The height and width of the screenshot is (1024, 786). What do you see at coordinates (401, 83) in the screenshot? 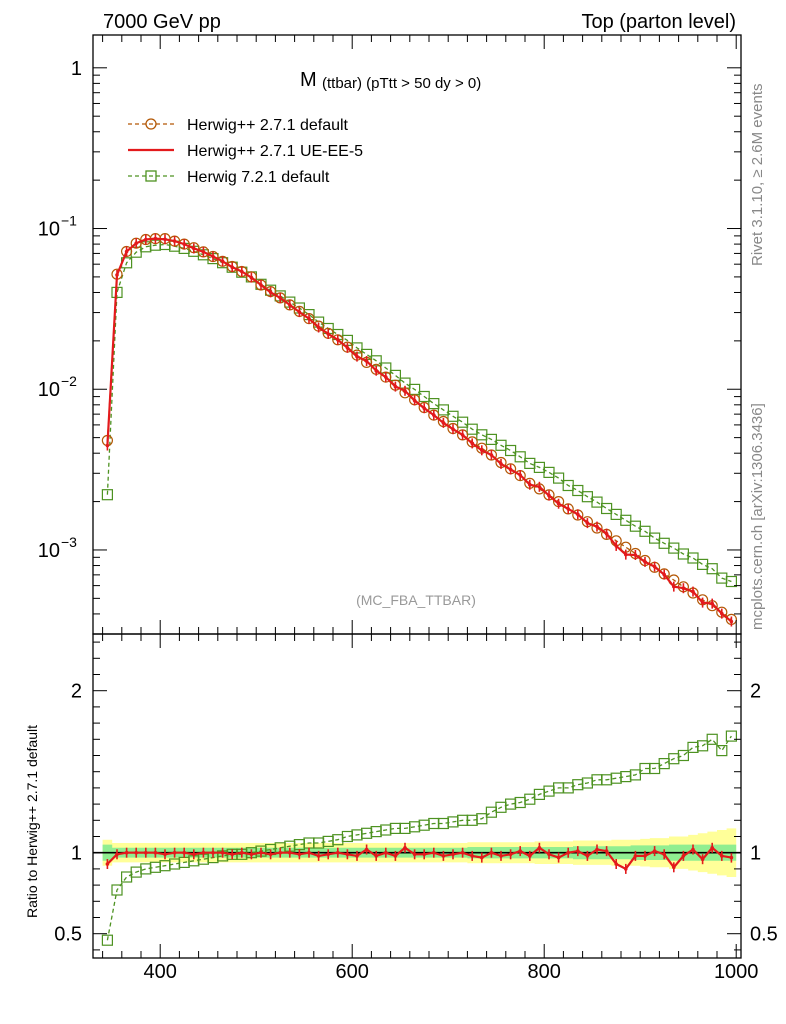
I see `plot-title-rest: (ttbar) (pTtt > 50 dy > 0)` at bounding box center [401, 83].